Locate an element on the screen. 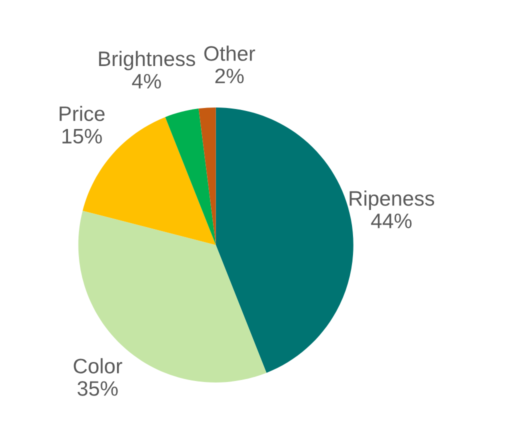 This screenshot has width=517, height=445. data-label: 15% is located at coordinates (82, 136).